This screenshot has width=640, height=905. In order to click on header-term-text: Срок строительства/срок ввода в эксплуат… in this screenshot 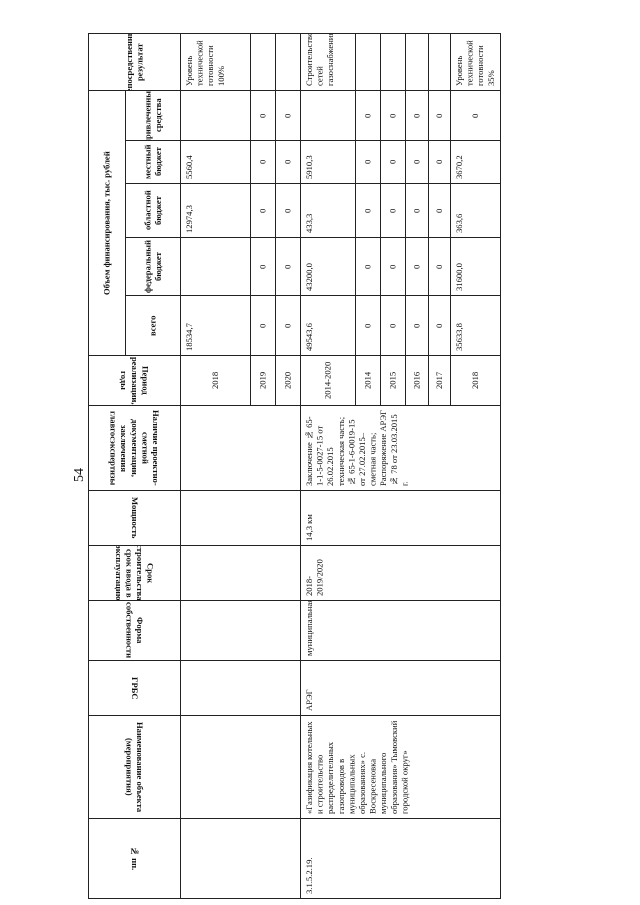, I will do `click(134, 573)`.